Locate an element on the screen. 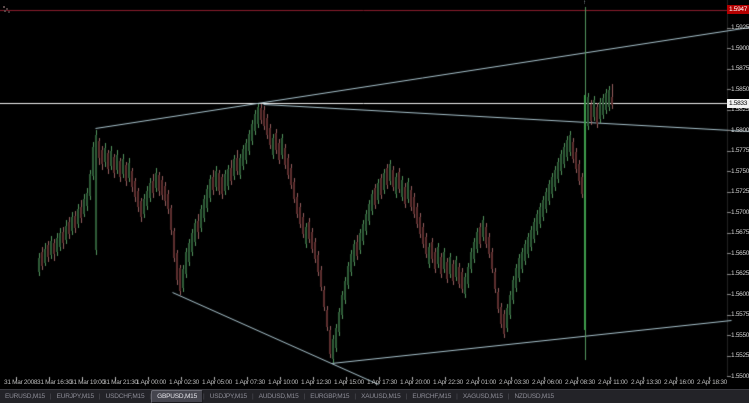 This screenshot has height=403, width=749. time-axis-label: 1 Apr 02:30 is located at coordinates (184, 382).